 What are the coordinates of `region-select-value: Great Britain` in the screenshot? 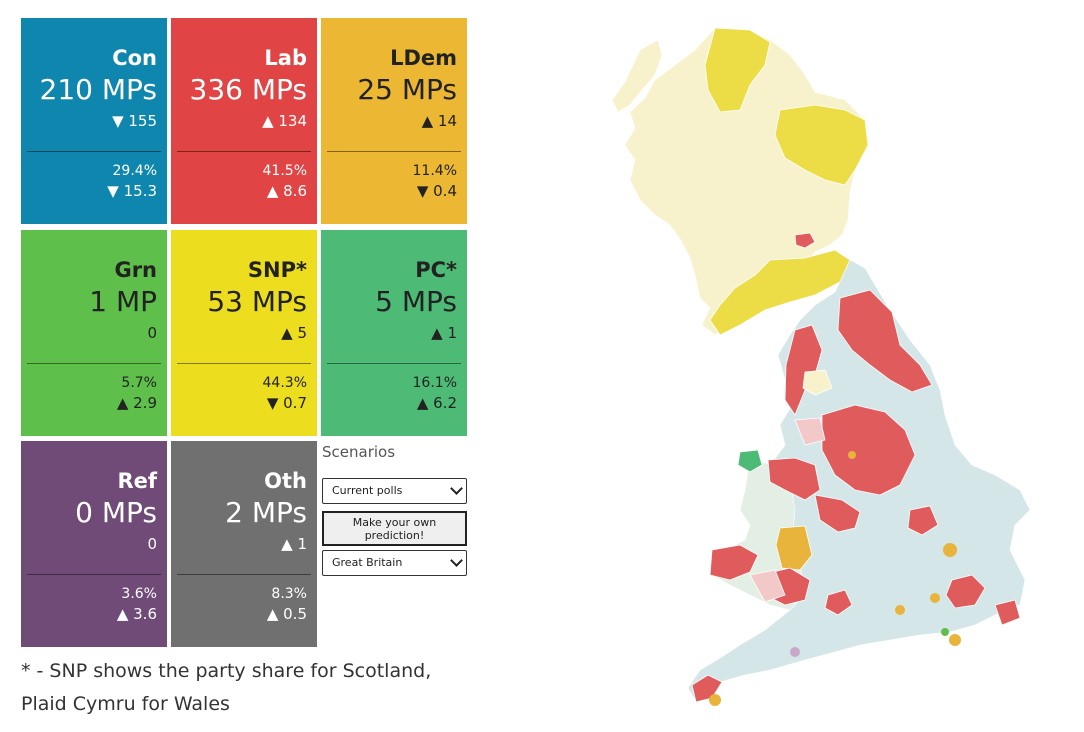 It's located at (367, 562).